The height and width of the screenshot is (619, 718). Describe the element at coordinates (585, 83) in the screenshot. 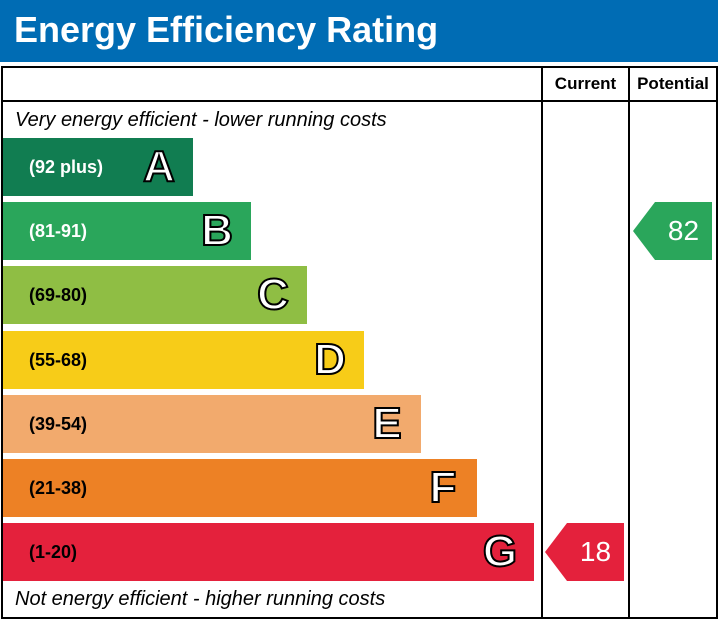

I see `current-column-header: Current` at that location.